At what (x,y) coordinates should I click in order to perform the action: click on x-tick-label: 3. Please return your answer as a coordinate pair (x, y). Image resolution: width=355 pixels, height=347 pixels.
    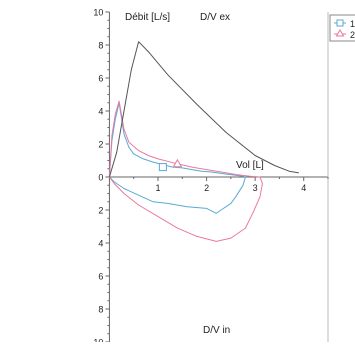
    Looking at the image, I should click on (255, 188).